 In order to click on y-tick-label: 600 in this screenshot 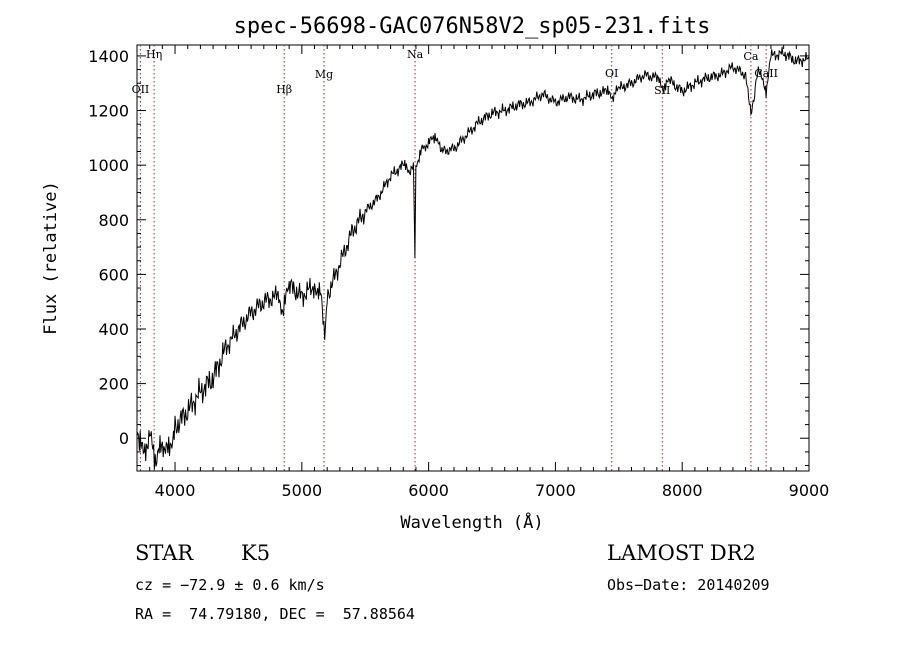, I will do `click(113, 274)`.